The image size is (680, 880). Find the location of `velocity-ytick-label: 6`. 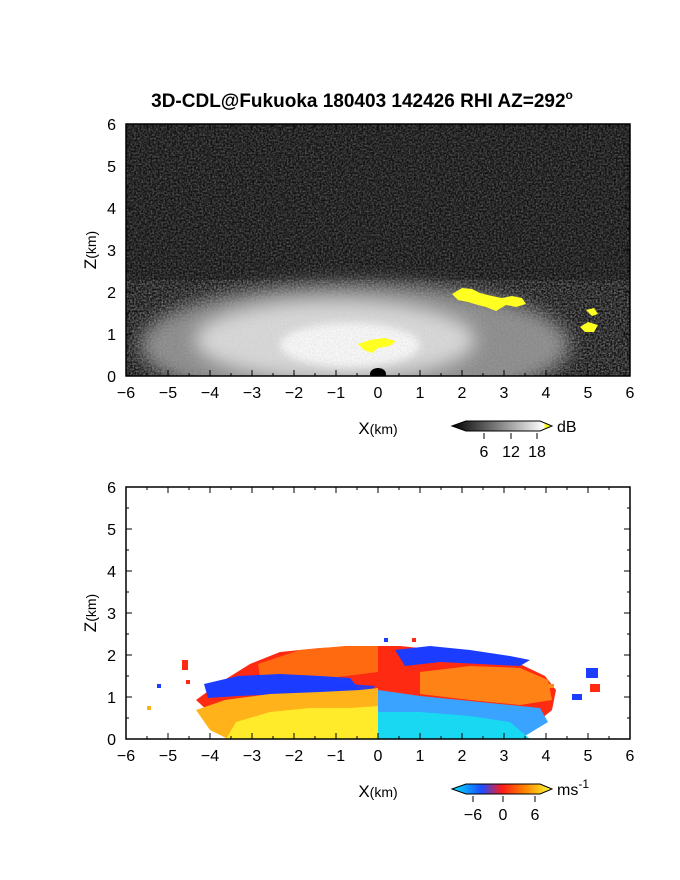

velocity-ytick-label: 6 is located at coordinates (111, 488).